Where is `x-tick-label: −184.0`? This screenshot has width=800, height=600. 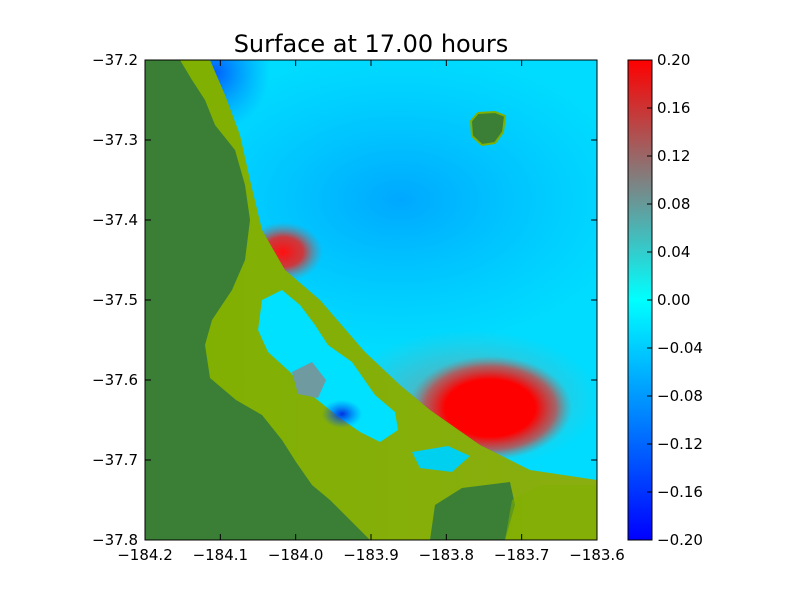 x-tick-label: −184.0 is located at coordinates (296, 555).